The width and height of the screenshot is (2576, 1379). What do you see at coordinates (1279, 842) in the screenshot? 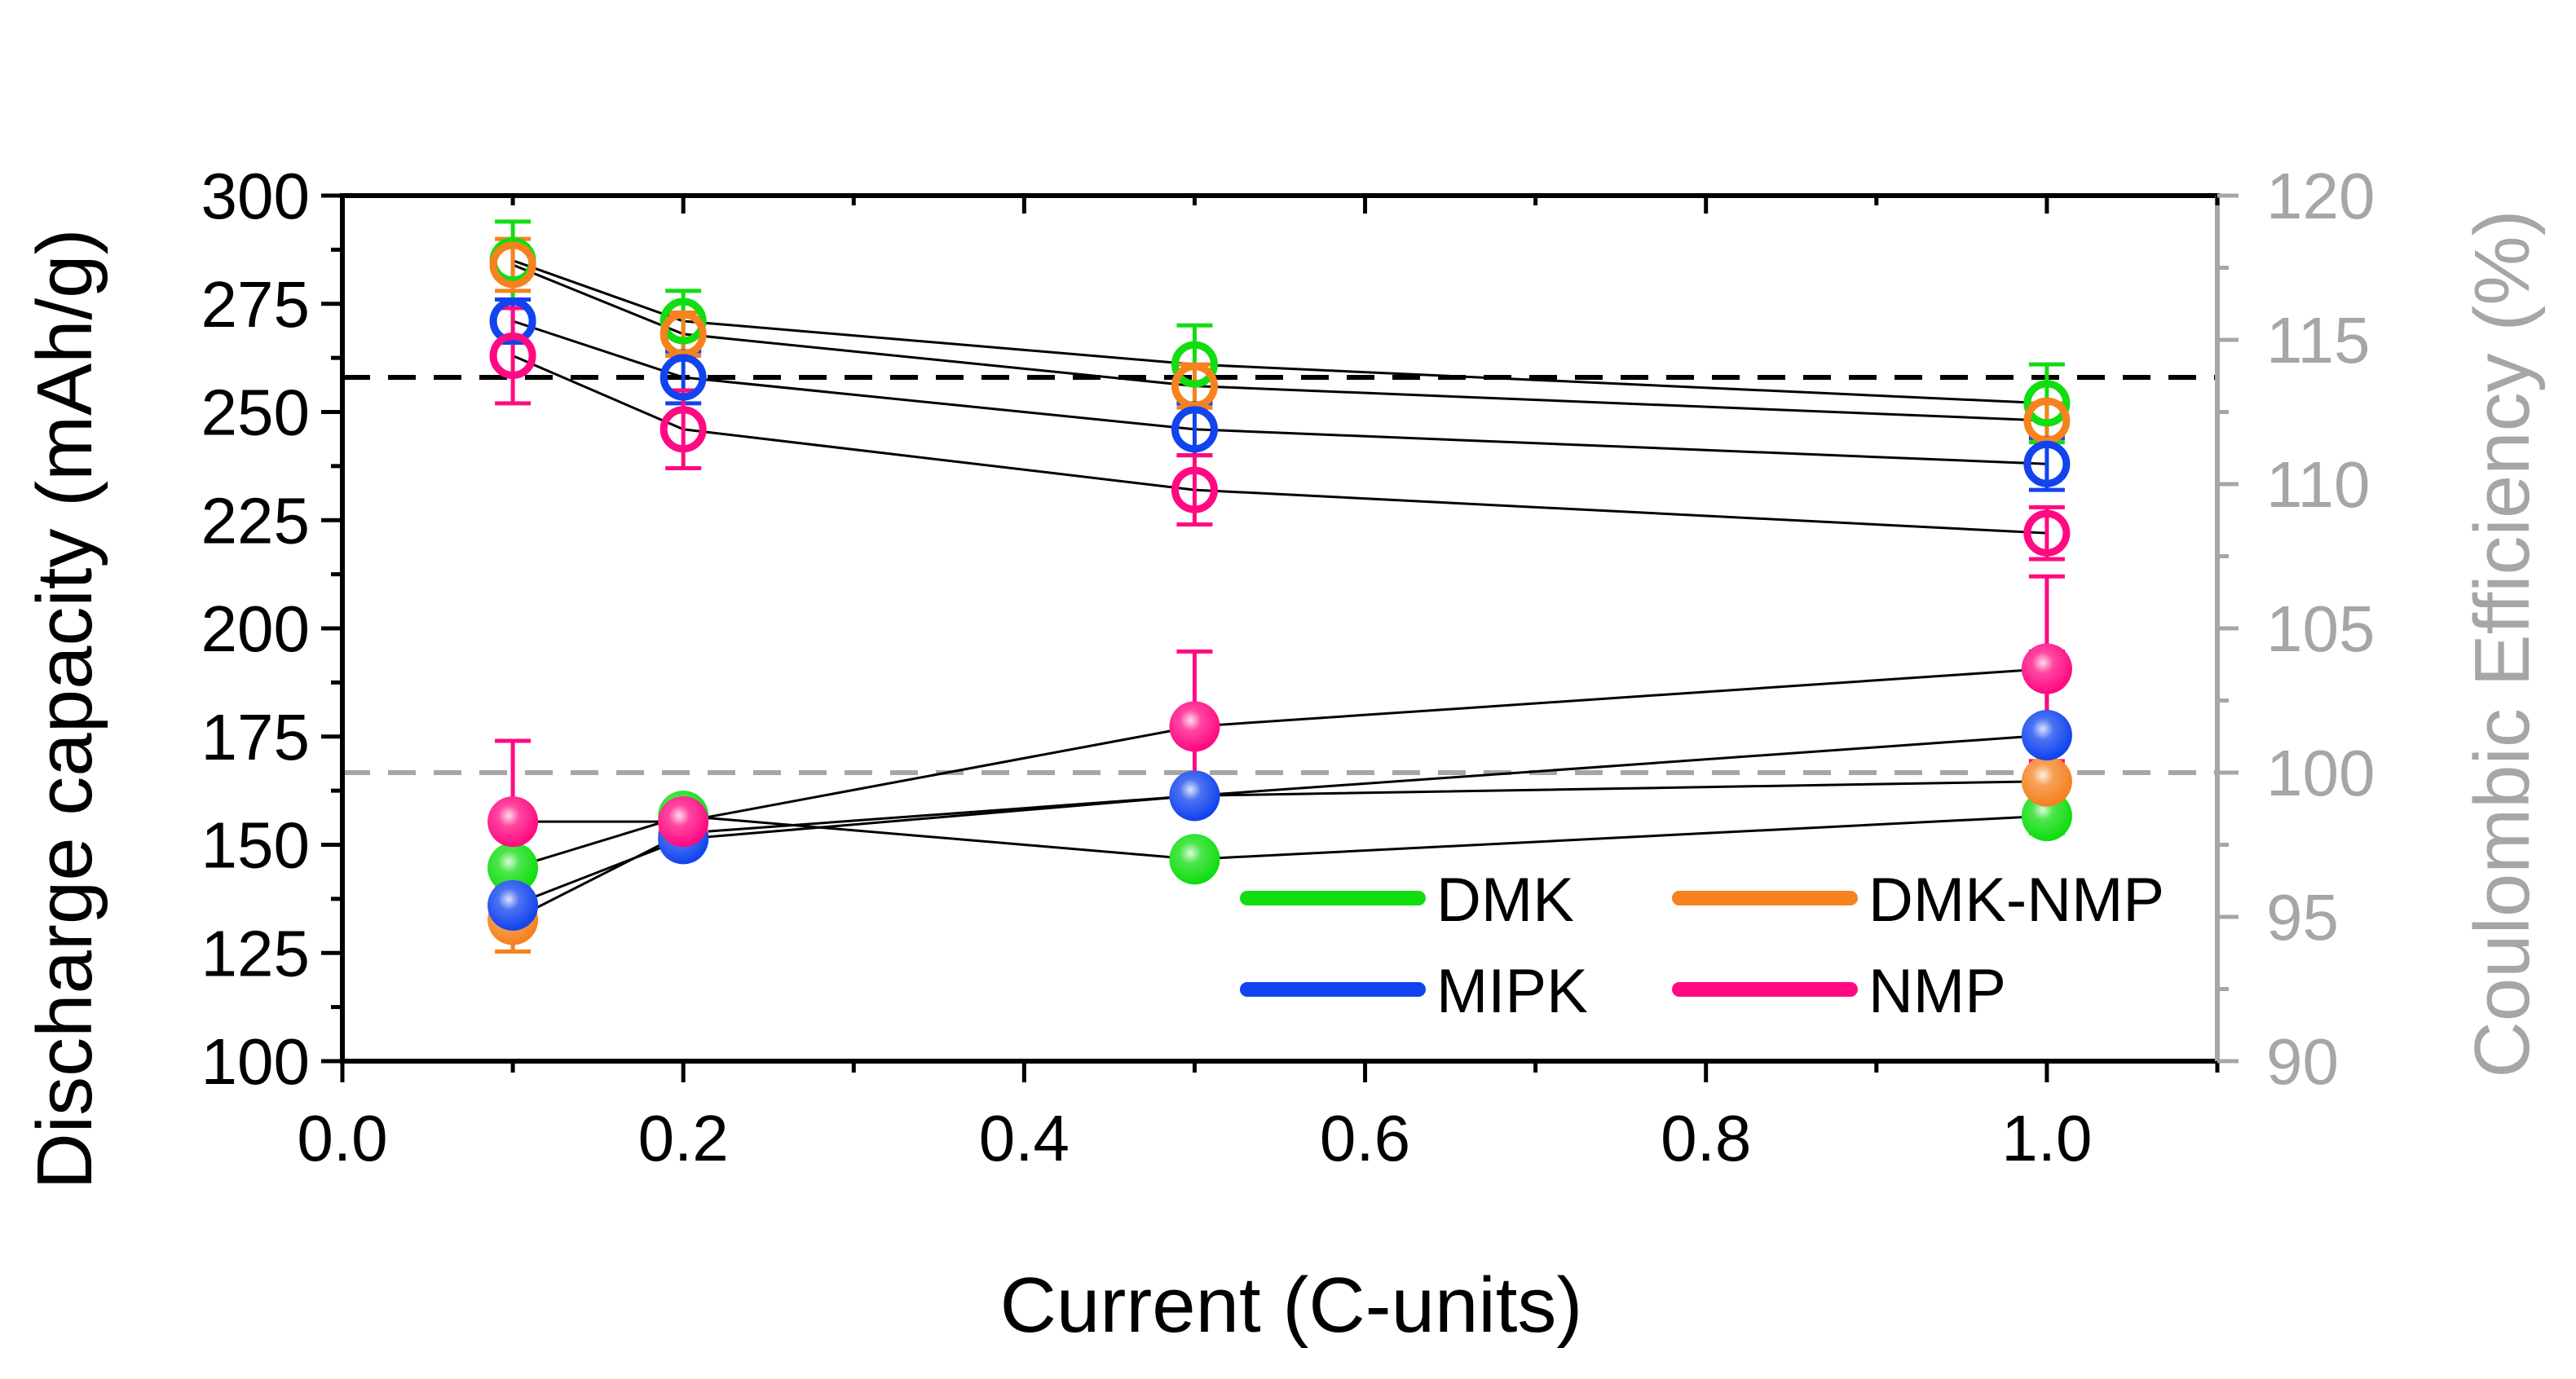
I see `efficiency-line-dmk` at bounding box center [1279, 842].